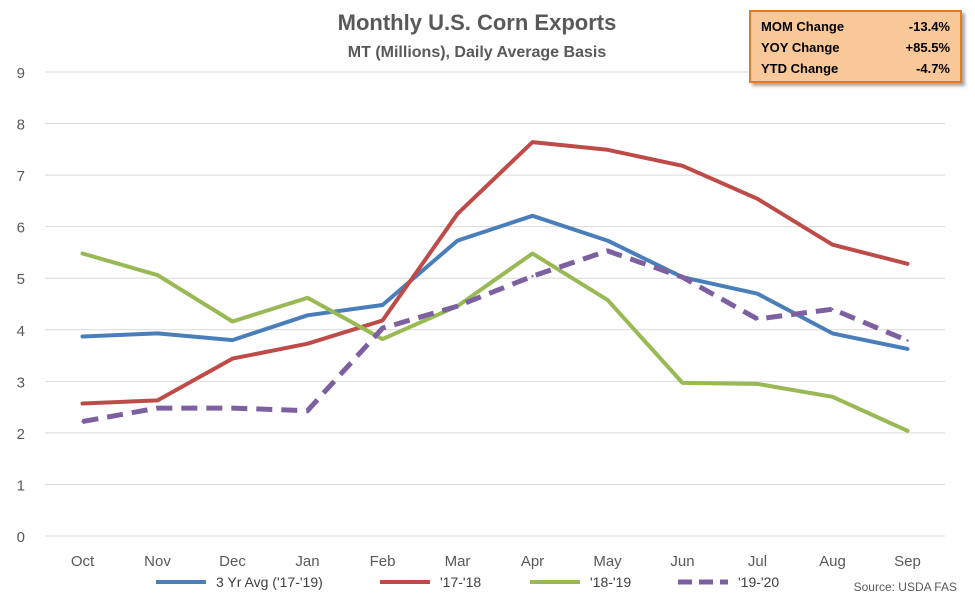 The image size is (975, 601). Describe the element at coordinates (800, 68) in the screenshot. I see `stats-label: YTD Change` at that location.